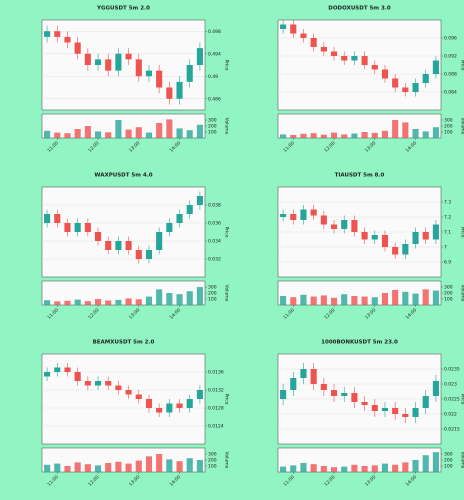 The image size is (464, 500). I want to click on y-tick-label: 0.0132, so click(216, 391).